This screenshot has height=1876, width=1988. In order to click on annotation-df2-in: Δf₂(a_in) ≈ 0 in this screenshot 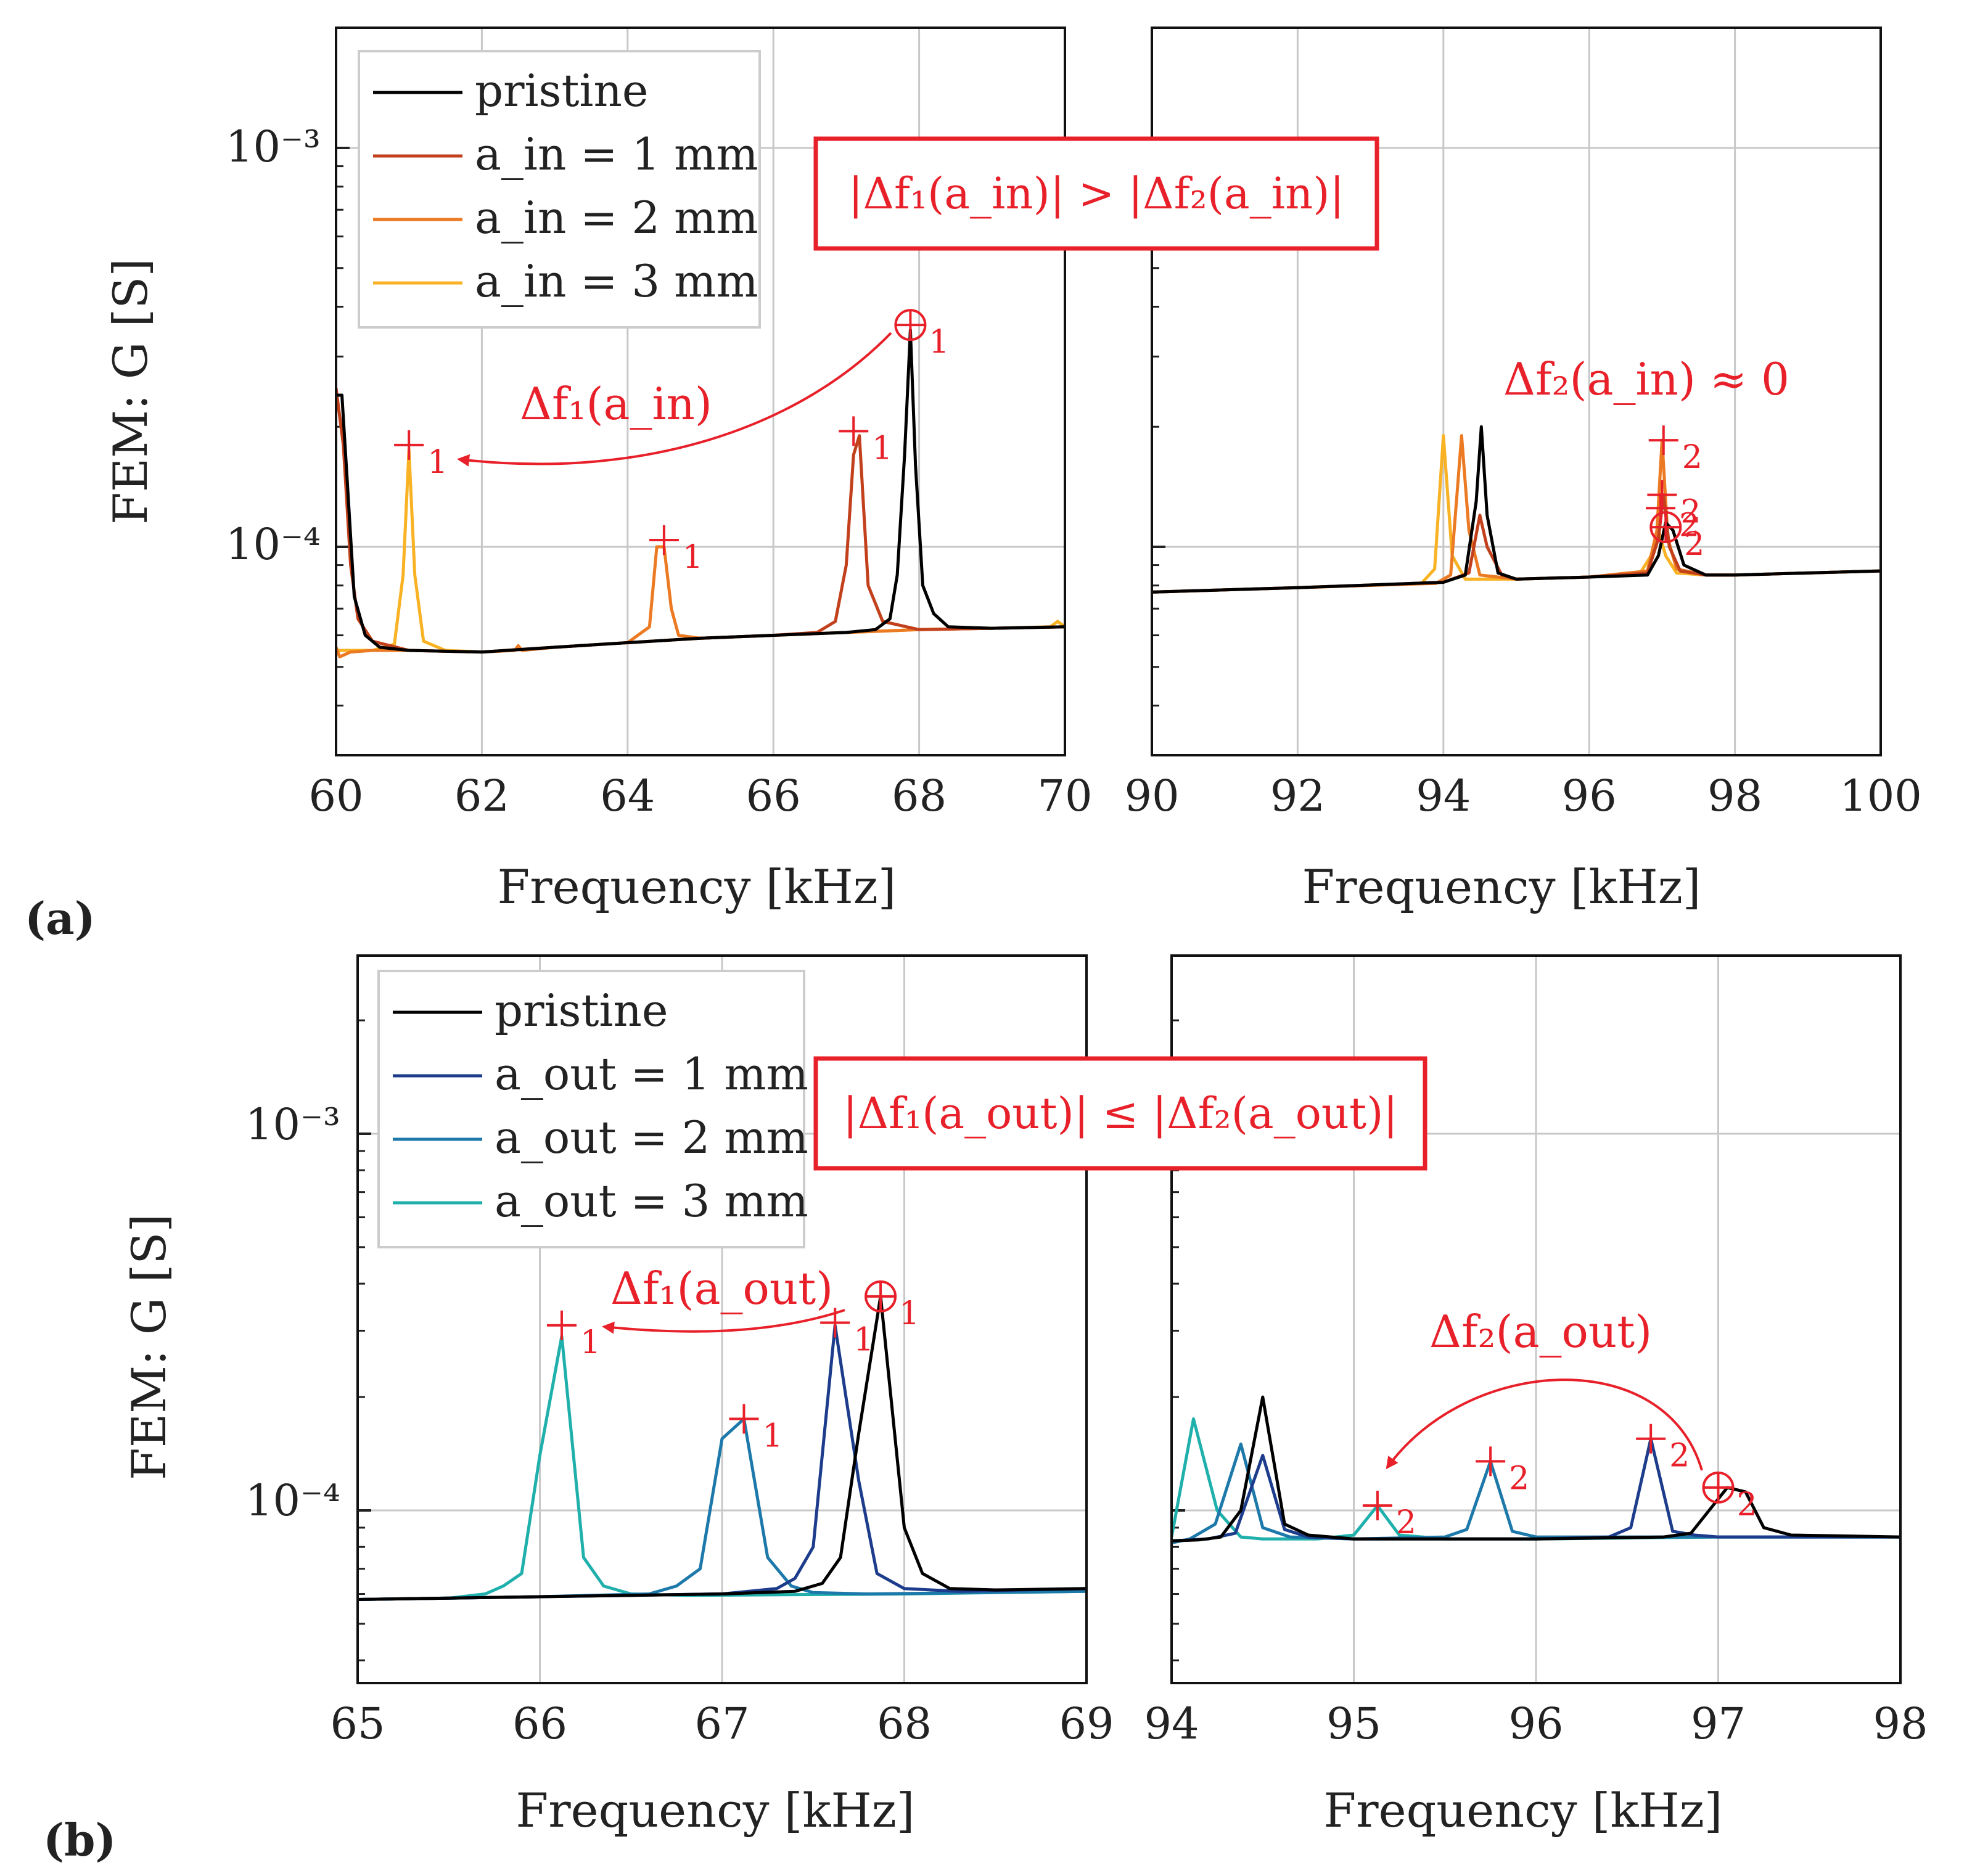, I will do `click(1646, 379)`.